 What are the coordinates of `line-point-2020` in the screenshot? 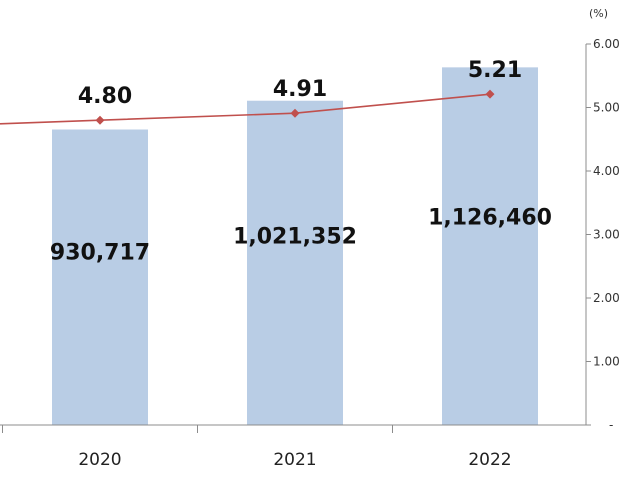 It's located at (100, 120).